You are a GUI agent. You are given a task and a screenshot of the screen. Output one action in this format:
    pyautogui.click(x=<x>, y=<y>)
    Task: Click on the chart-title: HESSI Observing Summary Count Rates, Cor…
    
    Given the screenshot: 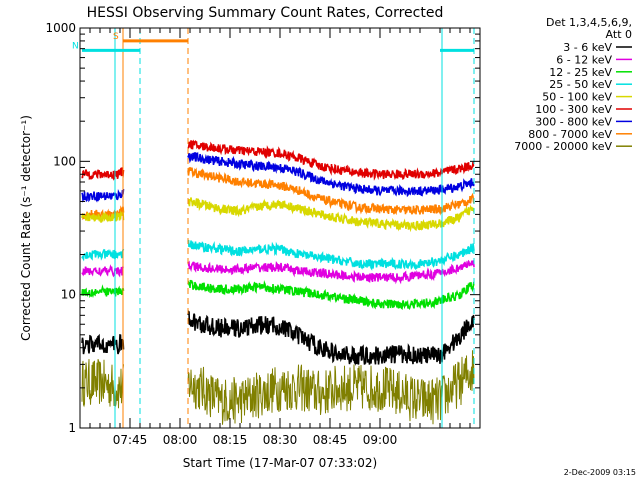 What is the action you would take?
    pyautogui.click(x=265, y=13)
    